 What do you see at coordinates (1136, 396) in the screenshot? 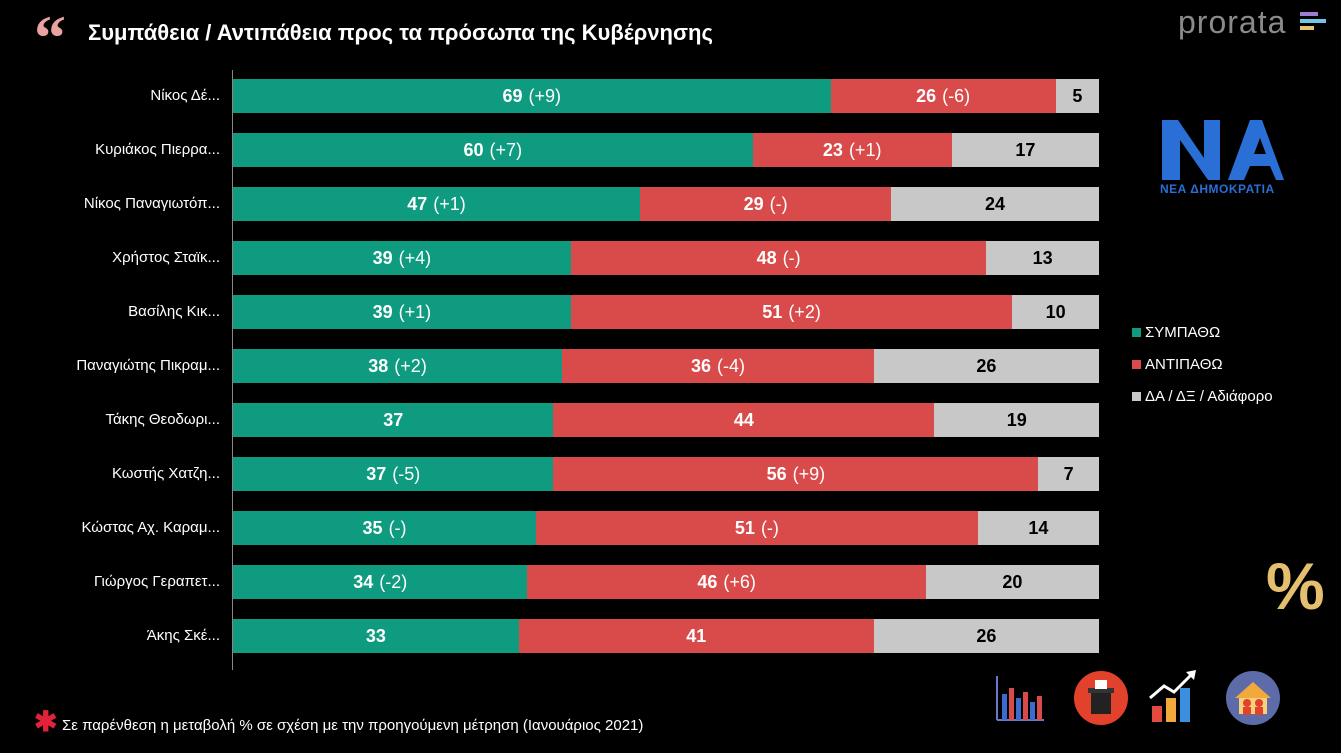
I see `legend-swatch-da` at bounding box center [1136, 396].